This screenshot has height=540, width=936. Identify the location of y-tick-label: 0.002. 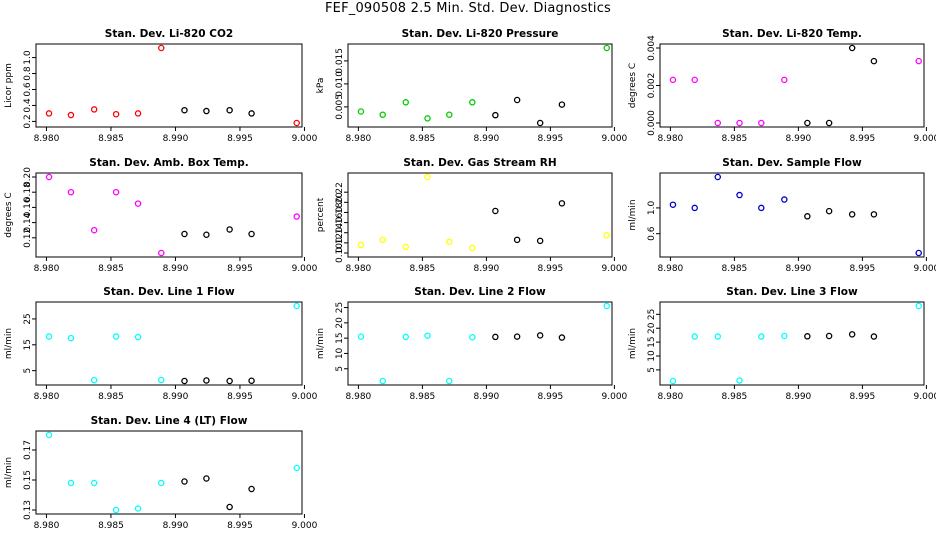
(652, 86).